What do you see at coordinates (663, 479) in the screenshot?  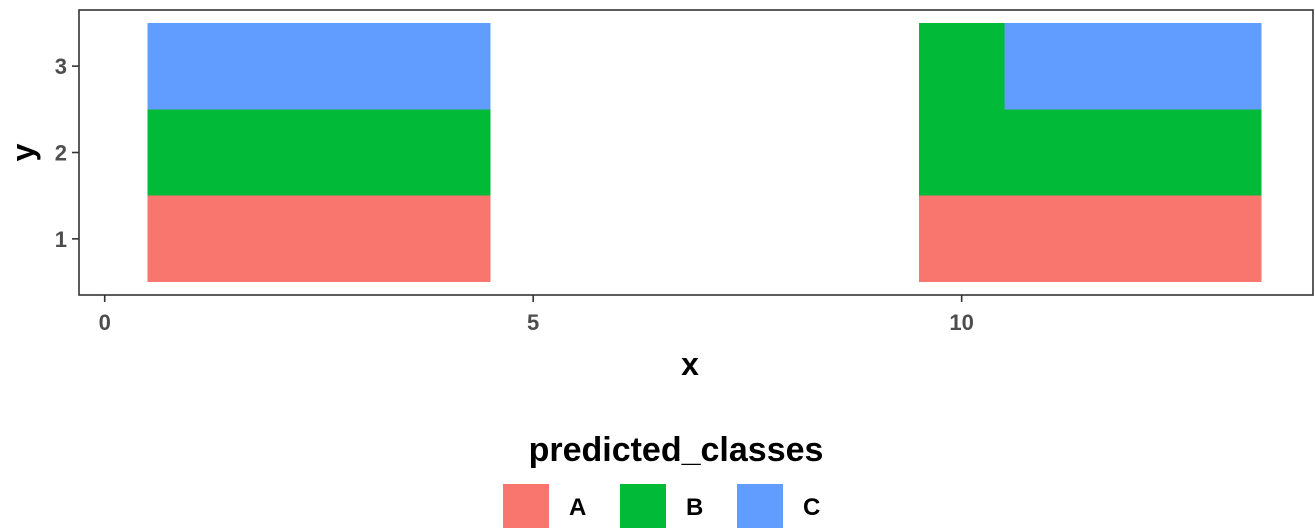 I see `legend: predicted_classes A B C` at bounding box center [663, 479].